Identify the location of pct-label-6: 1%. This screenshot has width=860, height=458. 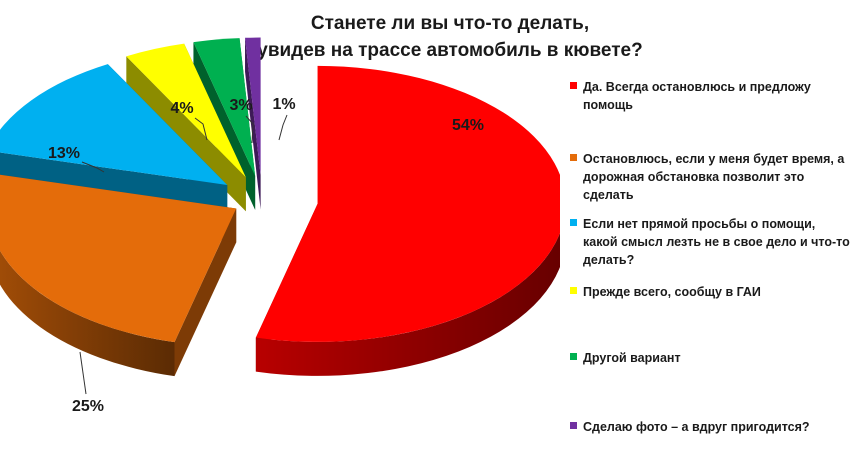
(283, 104).